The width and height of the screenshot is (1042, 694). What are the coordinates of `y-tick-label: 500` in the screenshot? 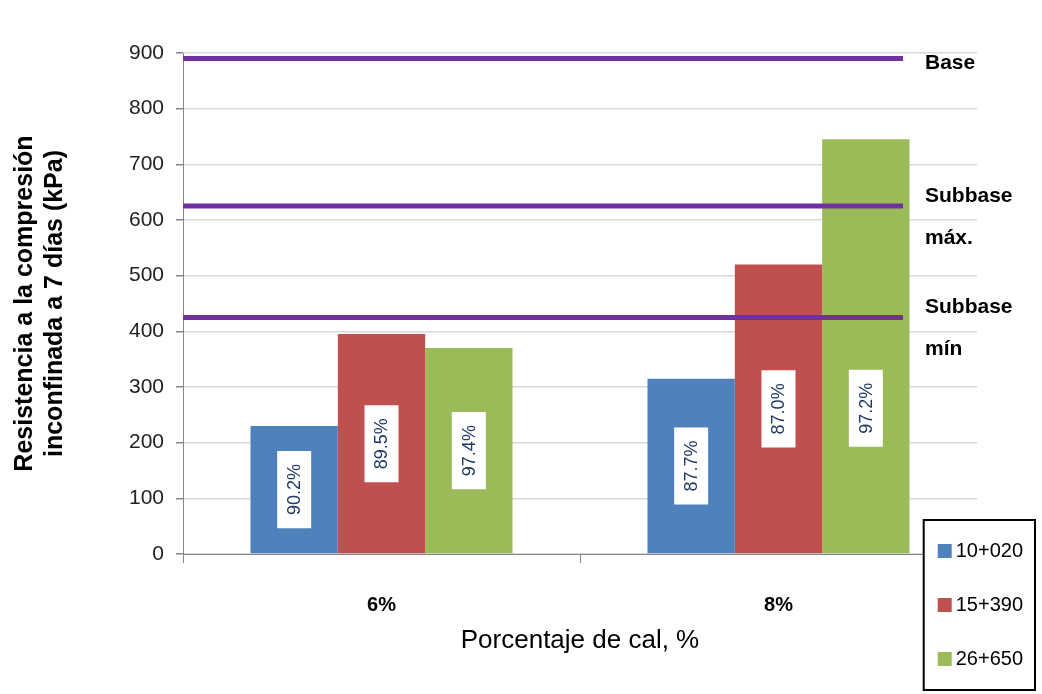 It's located at (146, 274).